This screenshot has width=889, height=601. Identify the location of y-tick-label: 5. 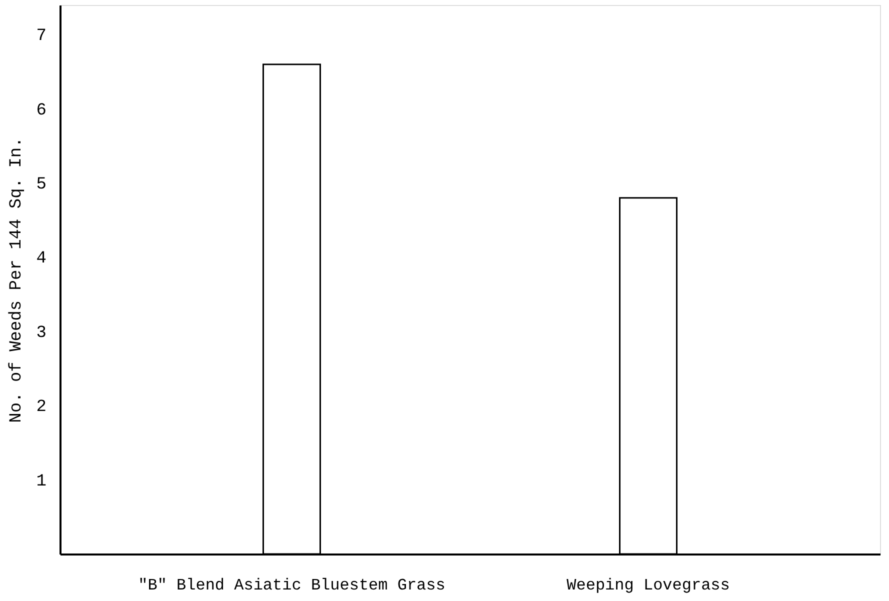
(41, 185).